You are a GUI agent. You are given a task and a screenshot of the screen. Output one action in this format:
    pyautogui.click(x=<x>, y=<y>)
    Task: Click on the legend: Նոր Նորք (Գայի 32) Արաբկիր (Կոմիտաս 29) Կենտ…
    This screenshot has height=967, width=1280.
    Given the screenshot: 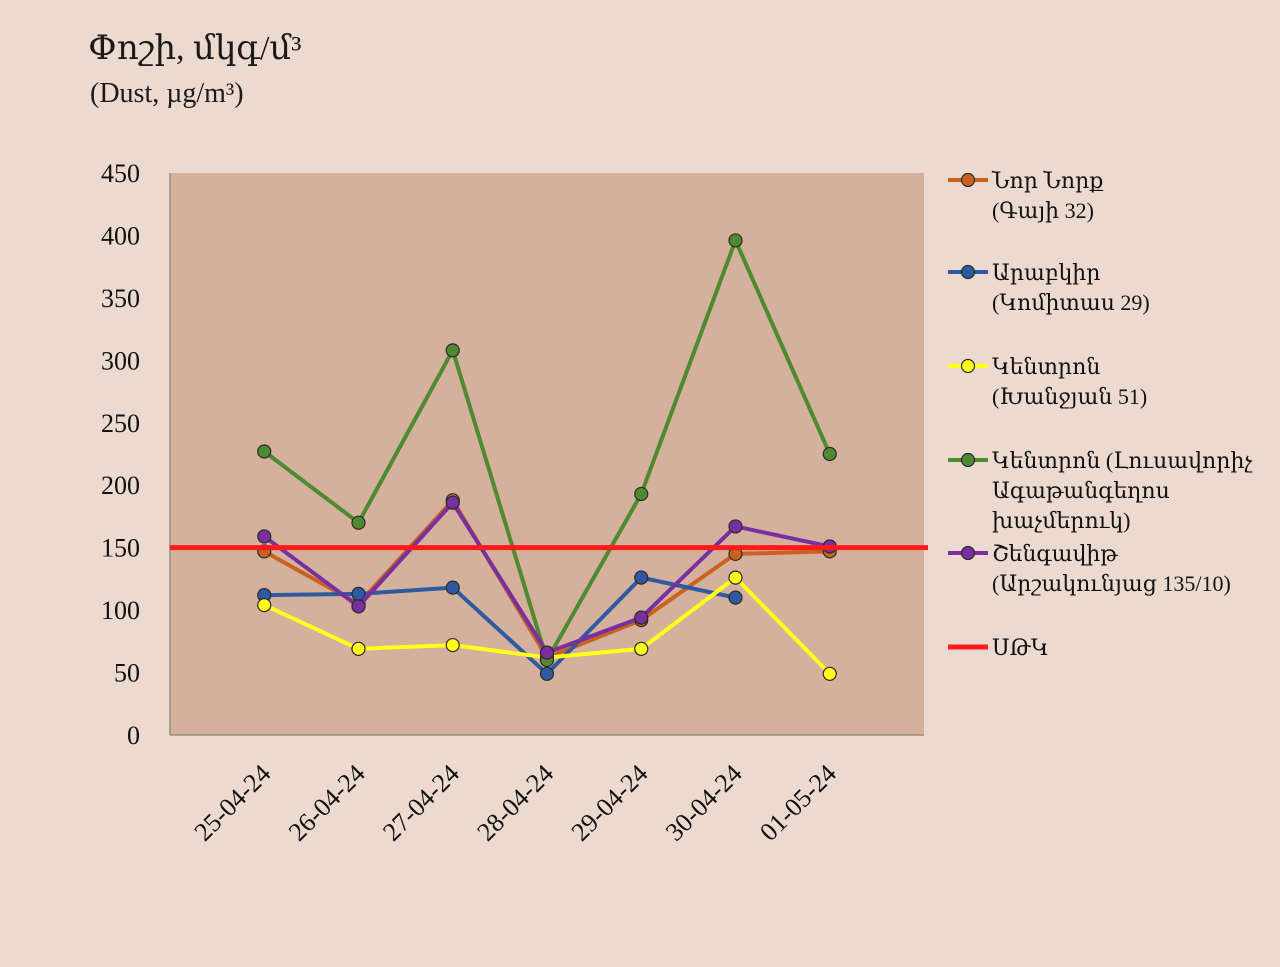 What is the action you would take?
    pyautogui.click(x=1100, y=414)
    